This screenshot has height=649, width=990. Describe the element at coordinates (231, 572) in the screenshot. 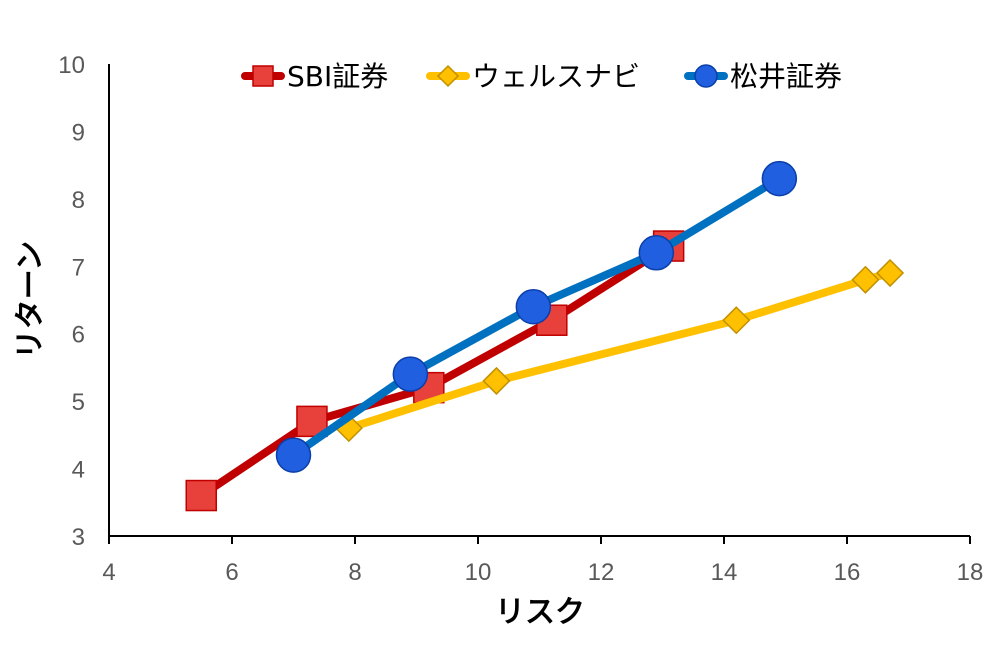

I see `x-tick-label: 6` at that location.